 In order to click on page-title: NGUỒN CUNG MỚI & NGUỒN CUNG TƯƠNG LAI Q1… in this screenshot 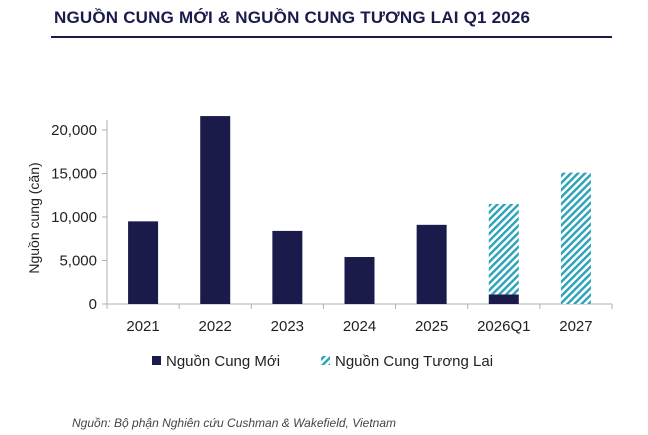, I will do `click(292, 17)`.